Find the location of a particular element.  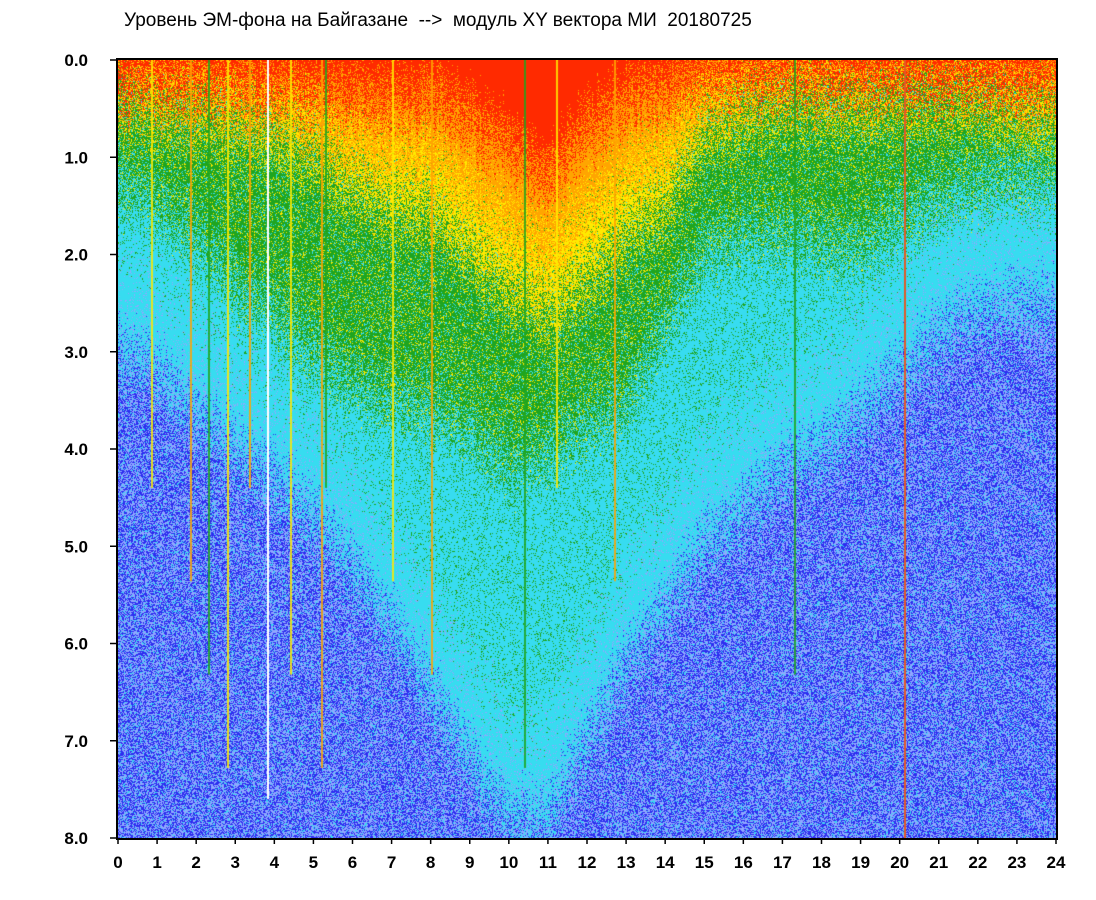

x-tick-label: 23 is located at coordinates (1016, 862).